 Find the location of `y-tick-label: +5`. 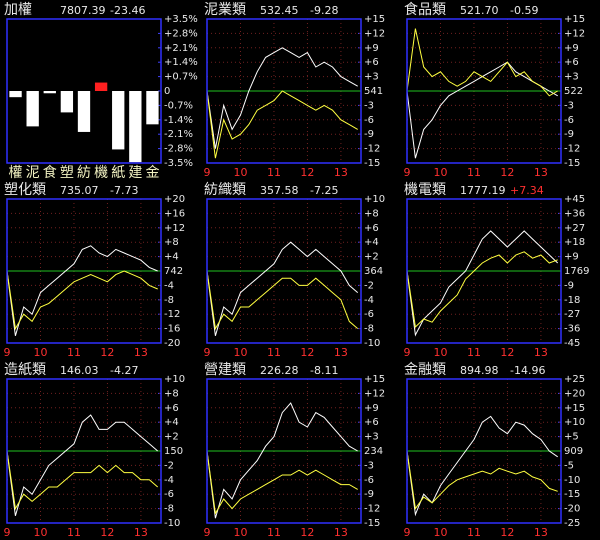

y-tick-label: +5 is located at coordinates (571, 437).